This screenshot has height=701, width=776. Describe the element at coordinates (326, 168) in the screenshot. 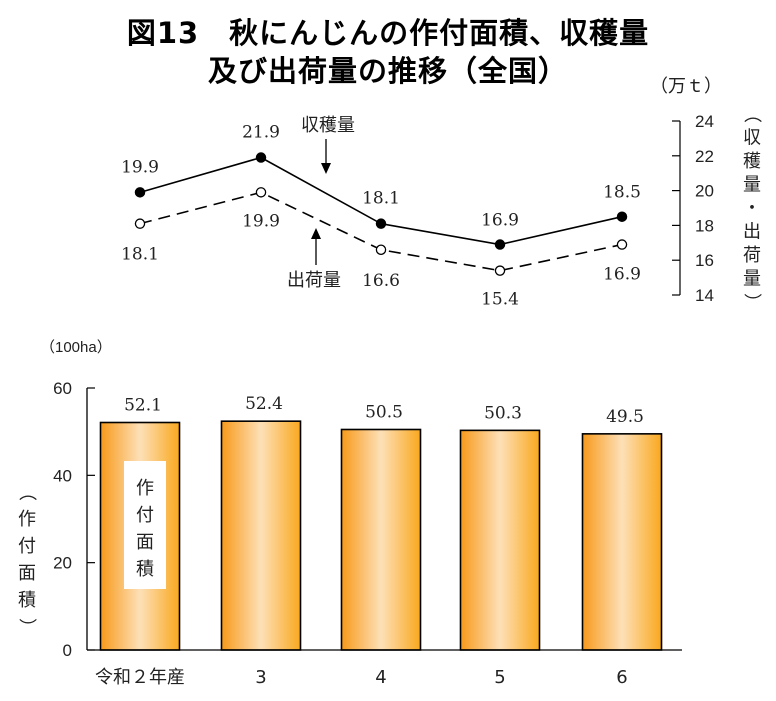

I see `arrow-head-harvest` at that location.